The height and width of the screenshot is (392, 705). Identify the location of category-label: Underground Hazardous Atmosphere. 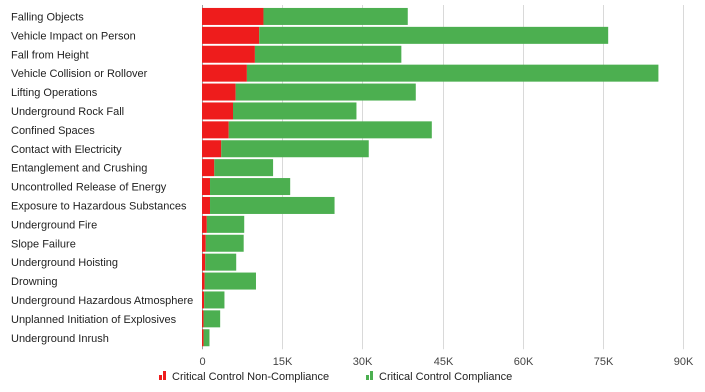
(102, 301).